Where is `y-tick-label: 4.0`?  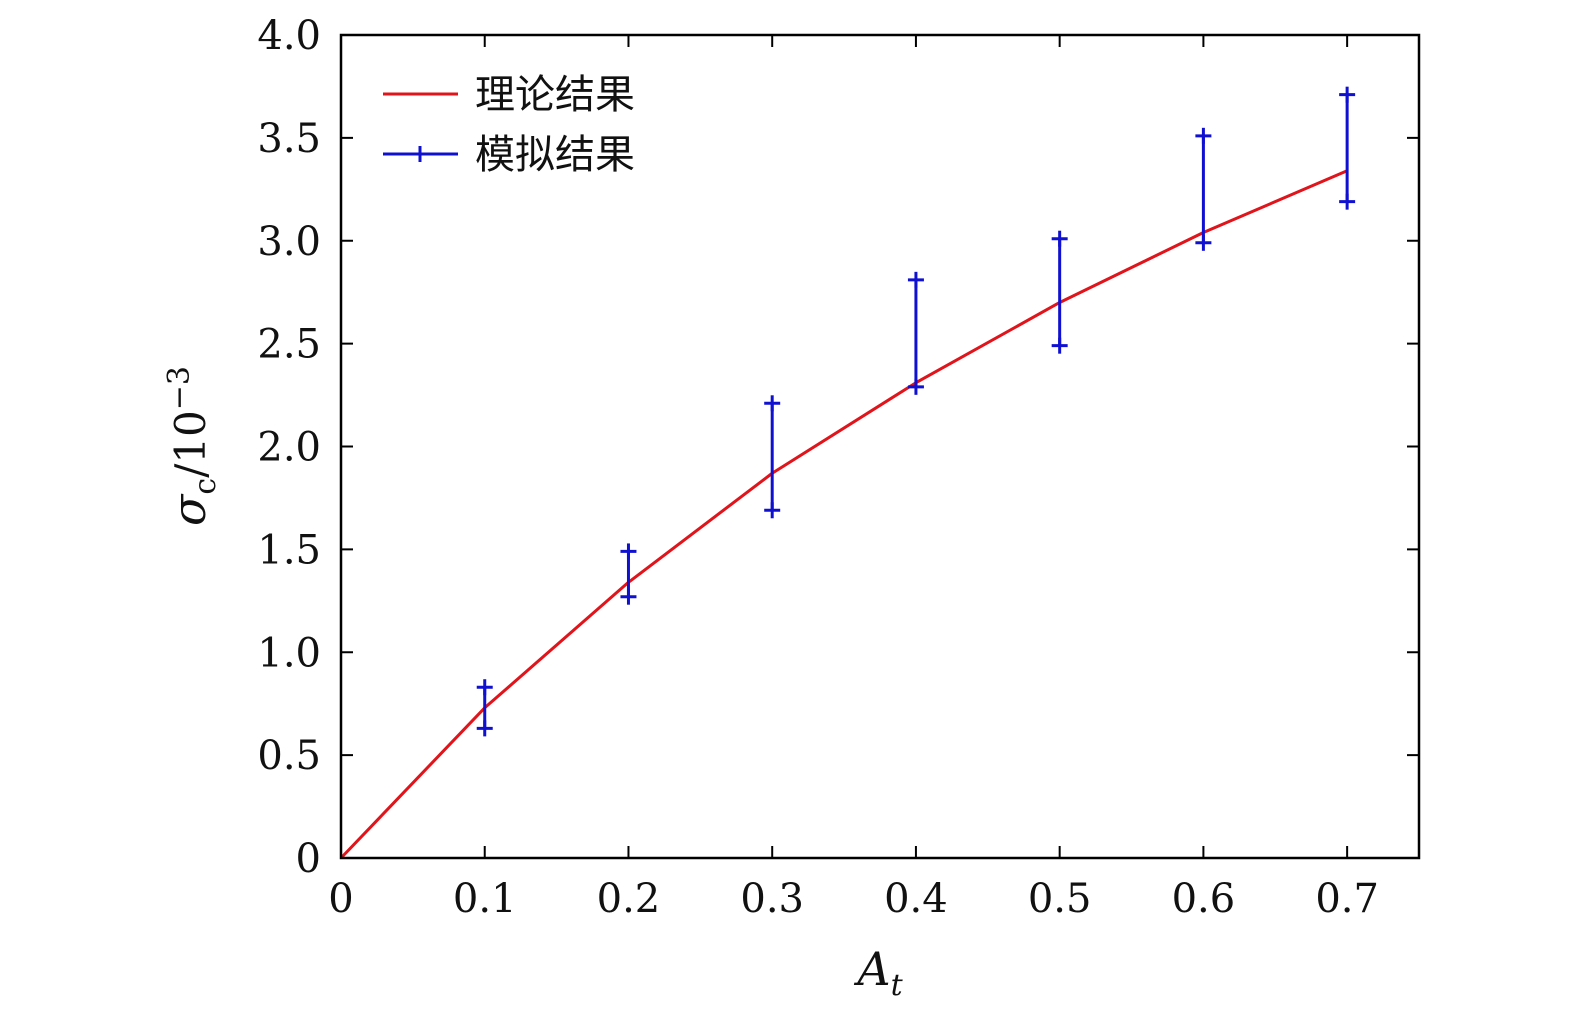 y-tick-label: 4.0 is located at coordinates (289, 36).